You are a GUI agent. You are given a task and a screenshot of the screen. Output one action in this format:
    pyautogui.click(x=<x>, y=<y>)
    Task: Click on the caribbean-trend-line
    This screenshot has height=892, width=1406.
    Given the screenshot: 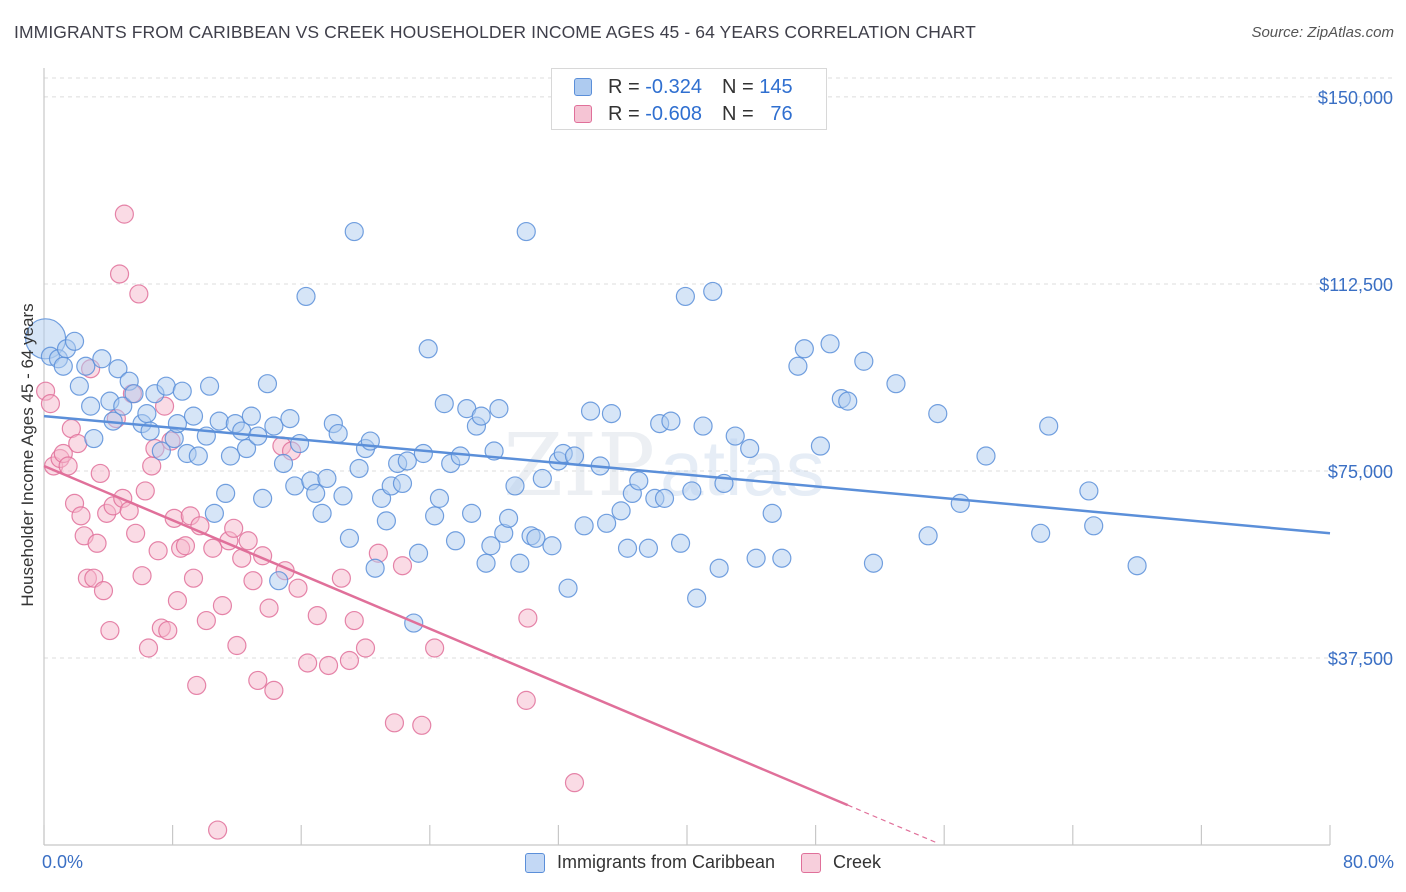 What is the action you would take?
    pyautogui.click(x=687, y=474)
    